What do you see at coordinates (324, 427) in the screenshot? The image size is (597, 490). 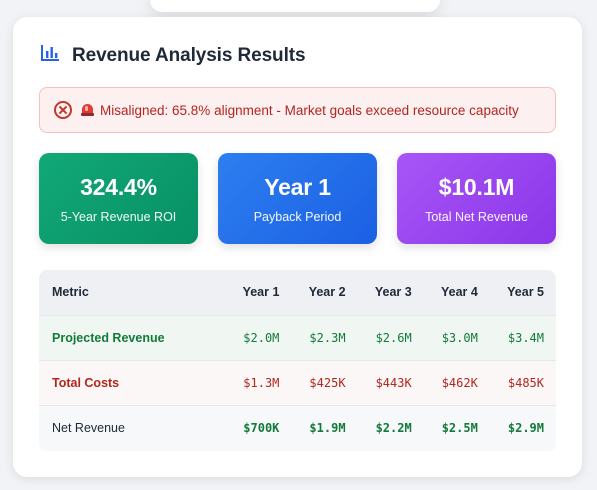 I see `table-cell: $1.9M` at bounding box center [324, 427].